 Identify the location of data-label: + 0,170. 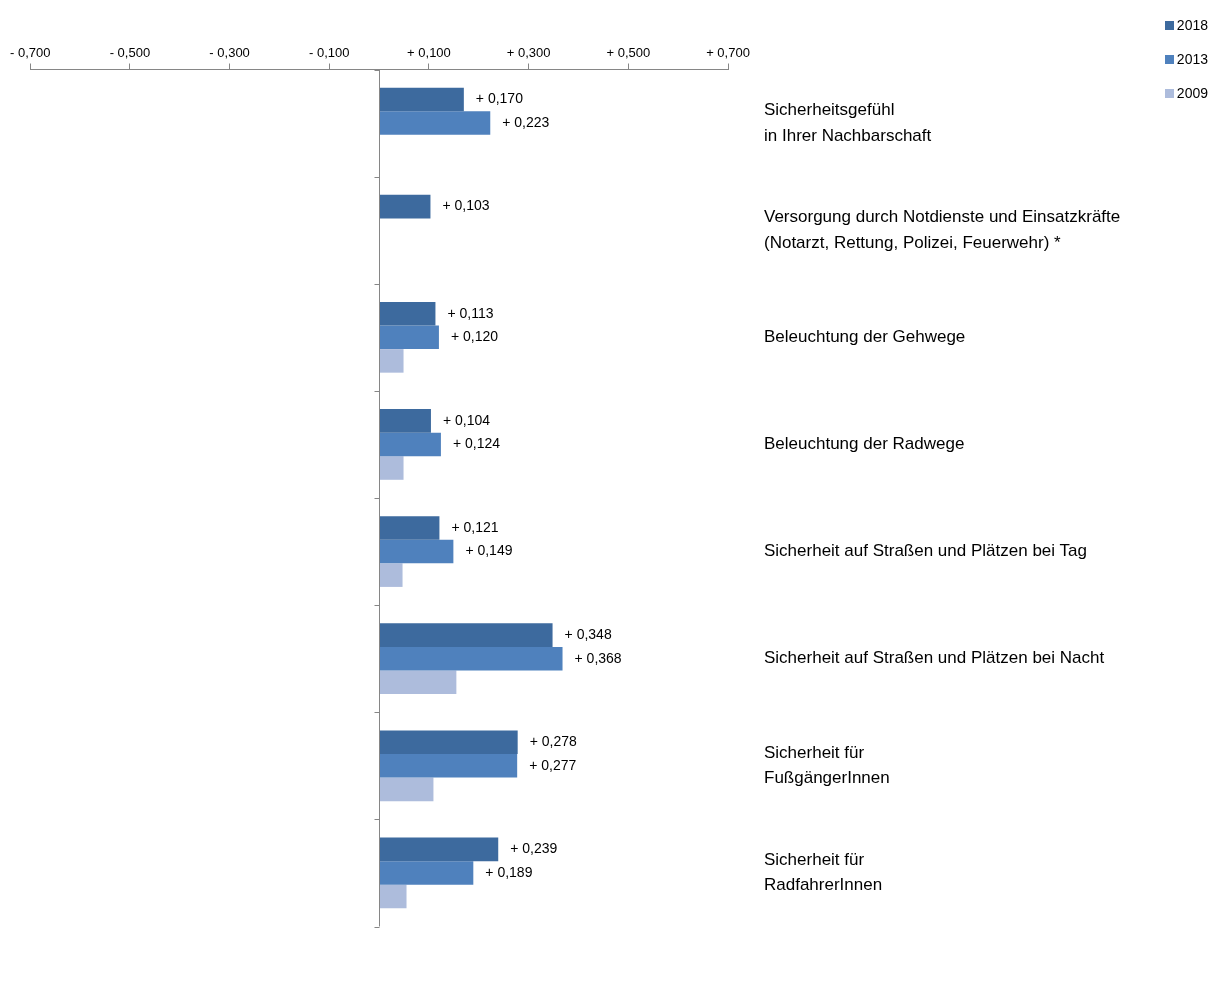
(499, 98).